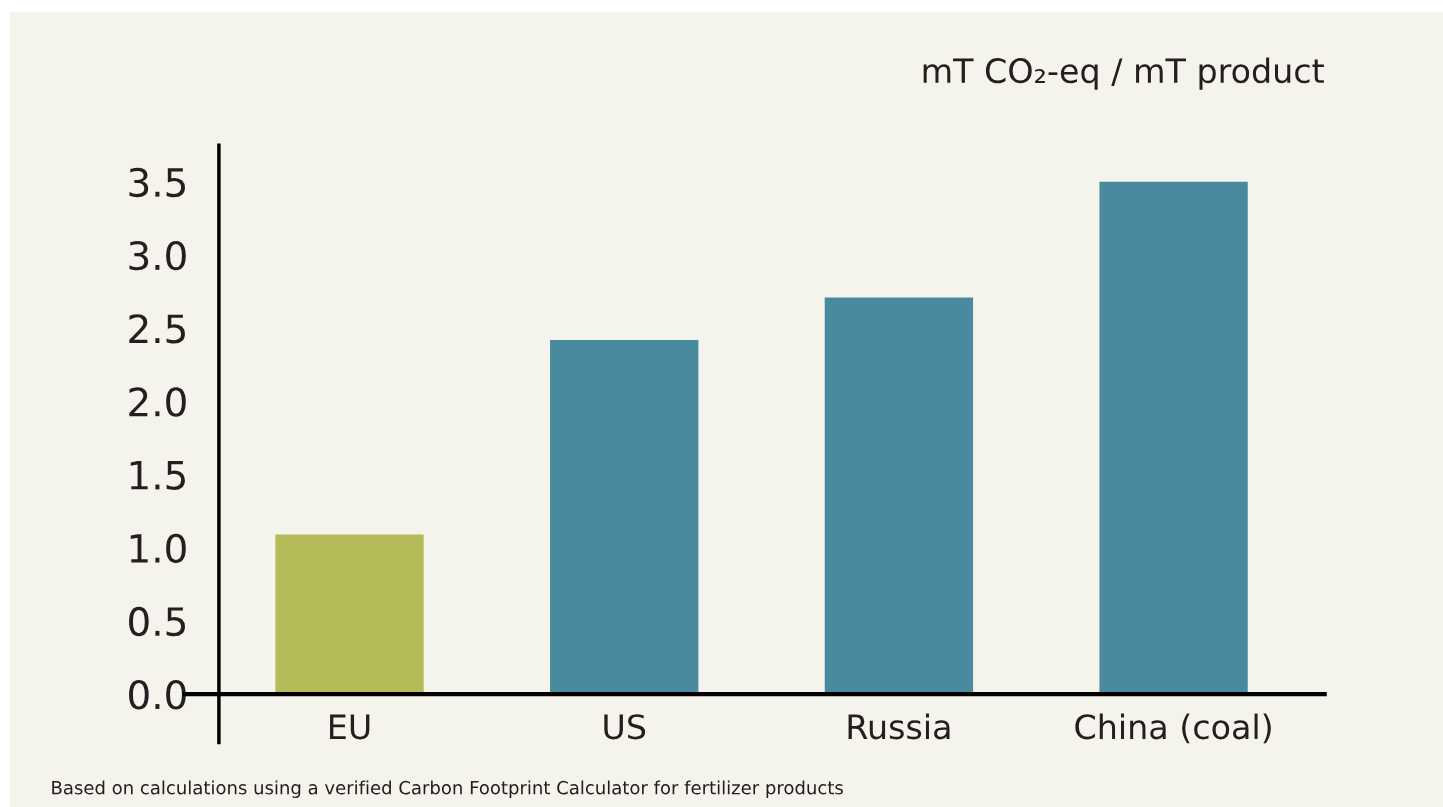  I want to click on y-tick-label: 3.5, so click(157, 182).